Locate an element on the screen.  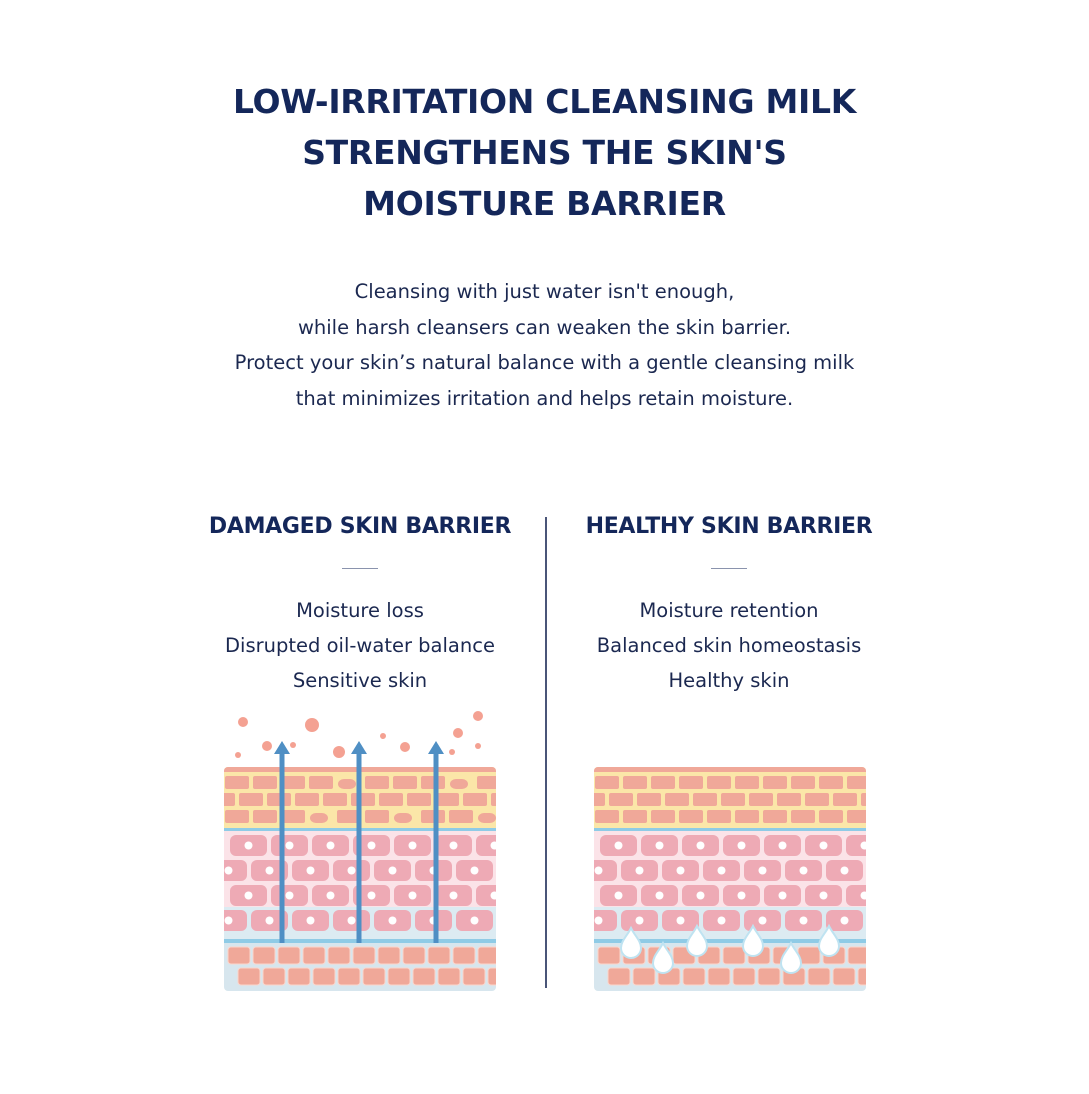
healthy-item: Healthy skin is located at coordinates (729, 680).